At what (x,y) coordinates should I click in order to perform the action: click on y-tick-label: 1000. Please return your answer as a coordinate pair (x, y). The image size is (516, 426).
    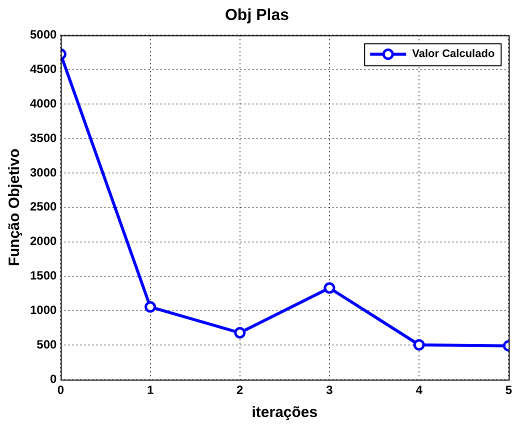
    Looking at the image, I should click on (44, 310).